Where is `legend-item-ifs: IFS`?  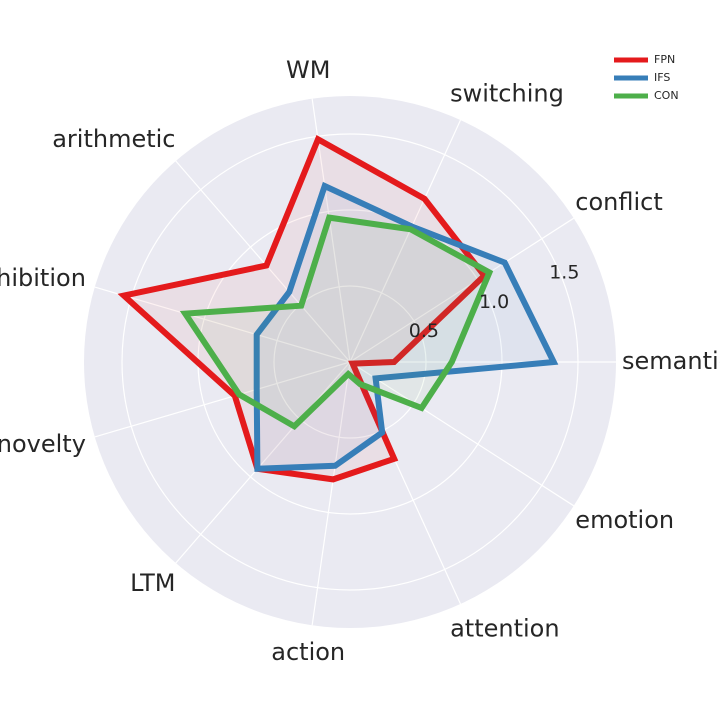
legend-item-ifs: IFS is located at coordinates (642, 77).